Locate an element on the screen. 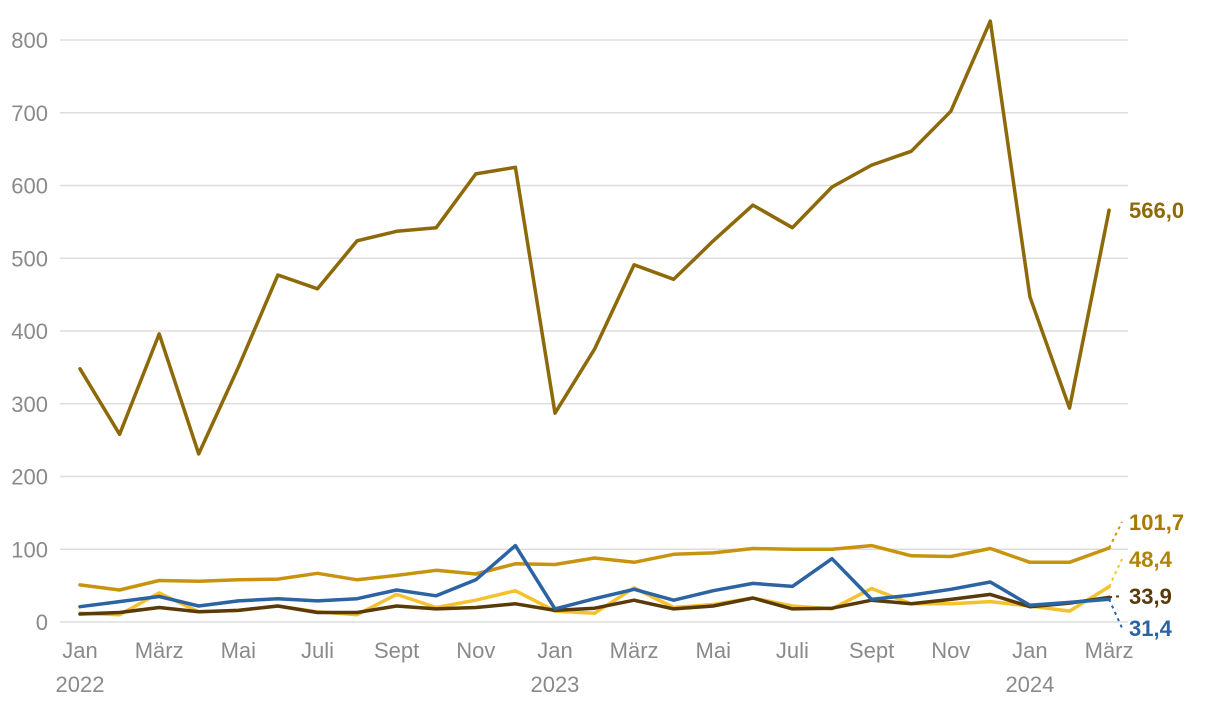 The height and width of the screenshot is (712, 1220). end-label-series-5: 33,9 is located at coordinates (1150, 596).